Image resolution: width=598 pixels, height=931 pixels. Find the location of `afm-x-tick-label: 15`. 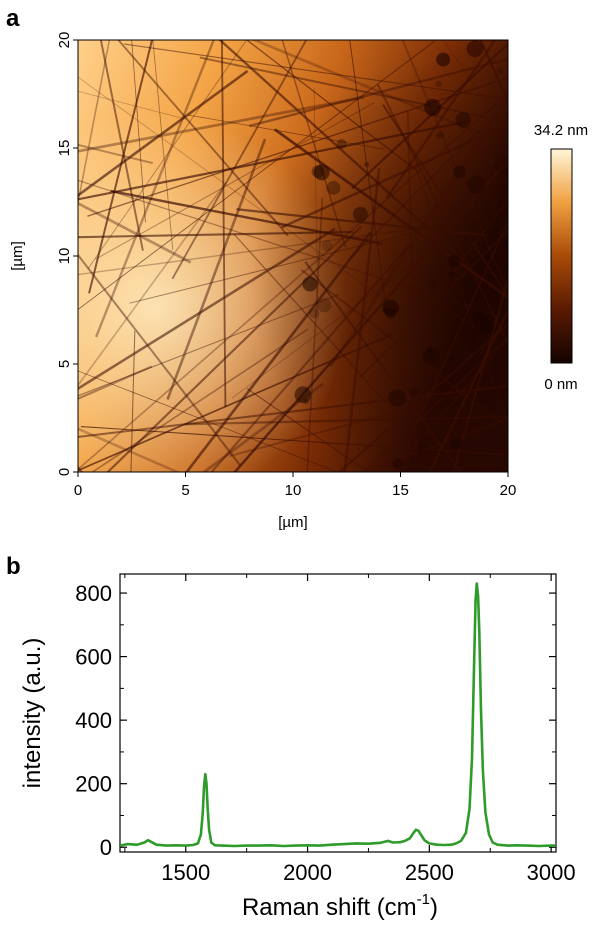

afm-x-tick-label: 15 is located at coordinates (400, 490).